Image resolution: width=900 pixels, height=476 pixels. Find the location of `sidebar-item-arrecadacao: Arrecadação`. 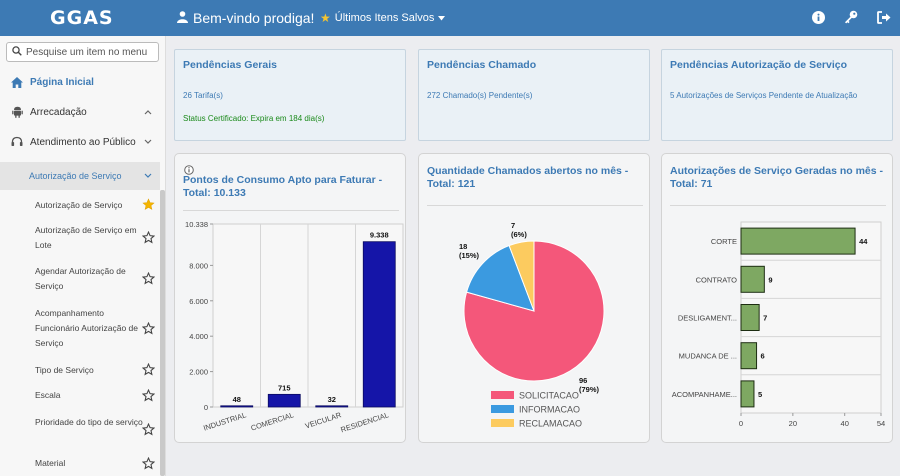

sidebar-item-arrecadacao: Arrecadação is located at coordinates (80, 112).